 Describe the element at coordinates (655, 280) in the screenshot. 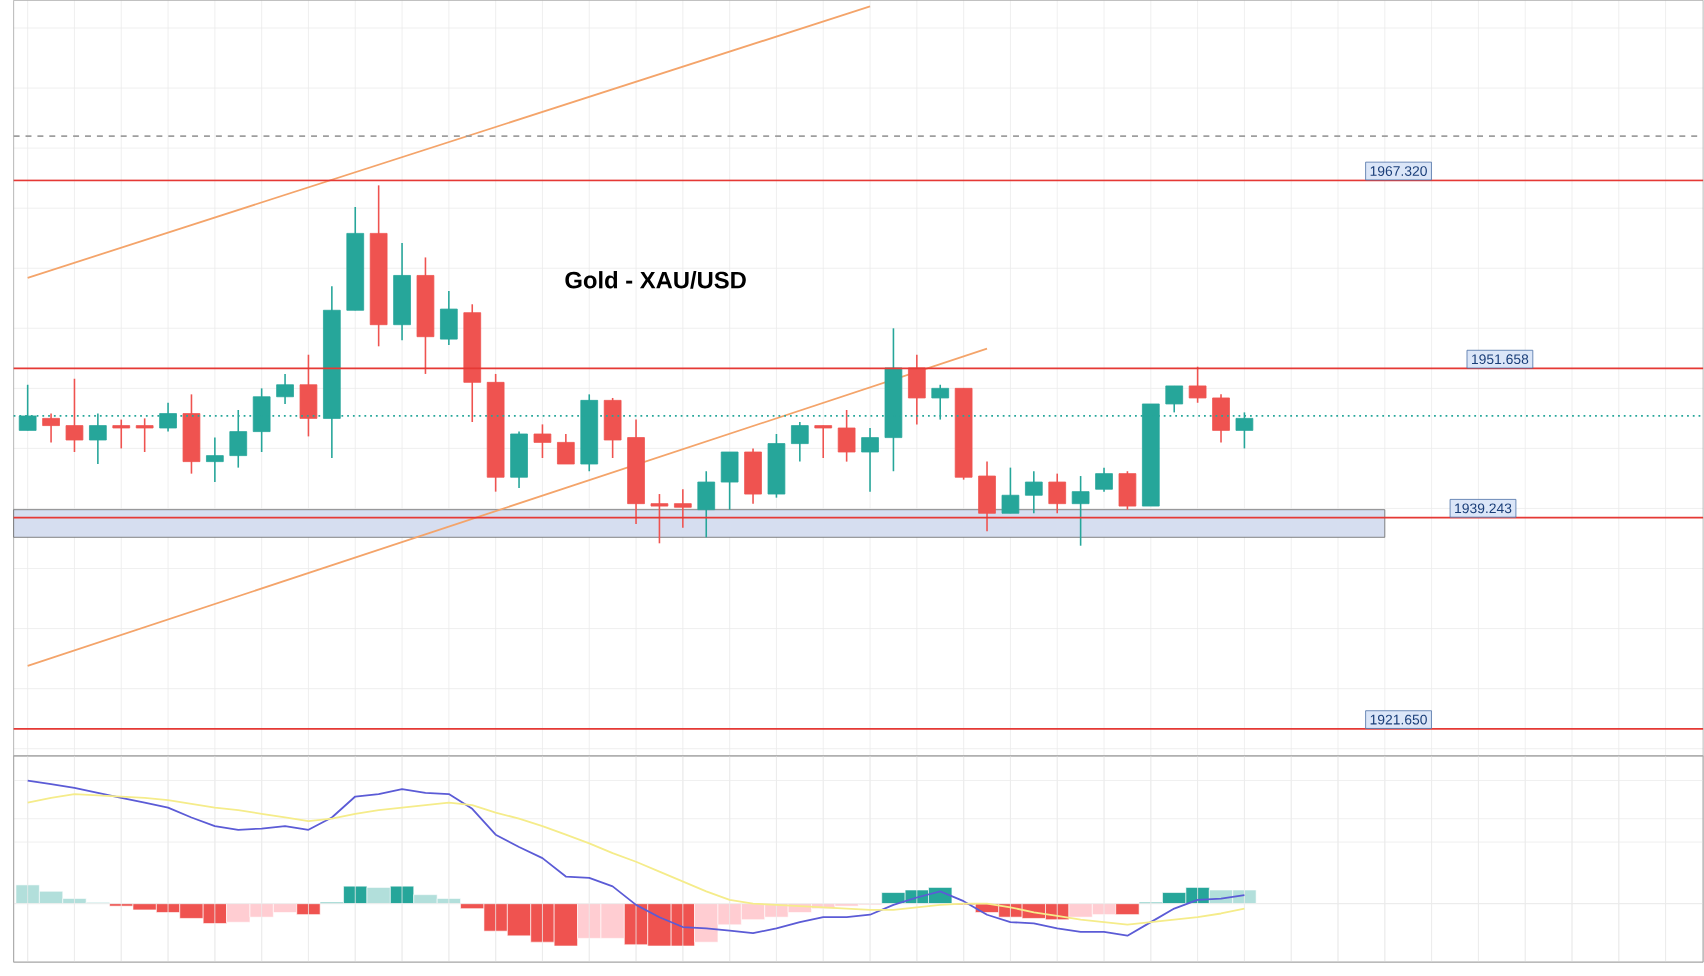

I see `text: Gold - XAU/USD` at that location.